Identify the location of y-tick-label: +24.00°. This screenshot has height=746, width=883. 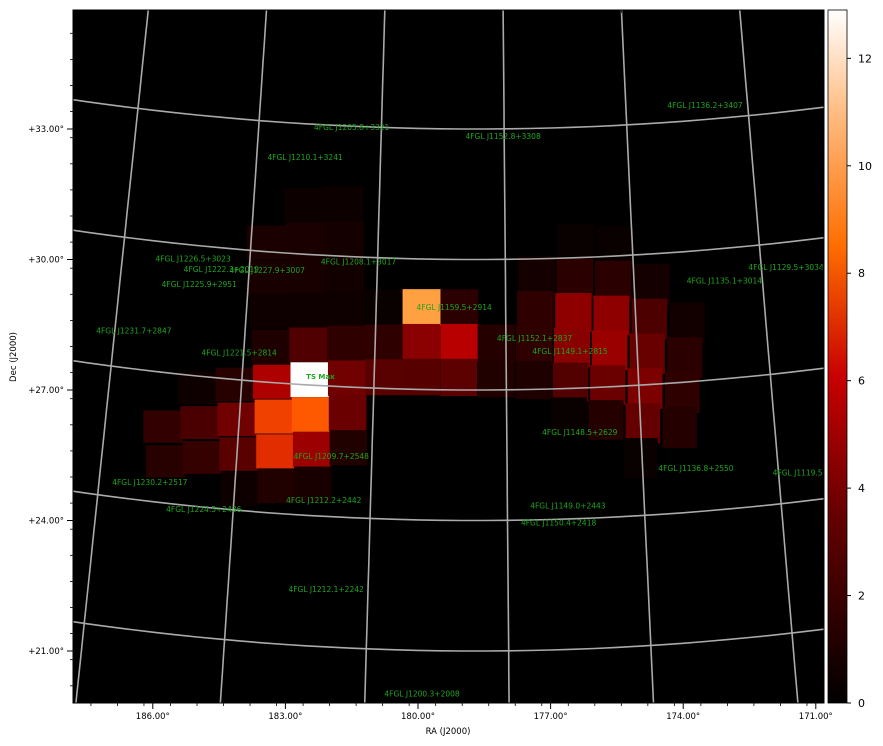
(46, 522).